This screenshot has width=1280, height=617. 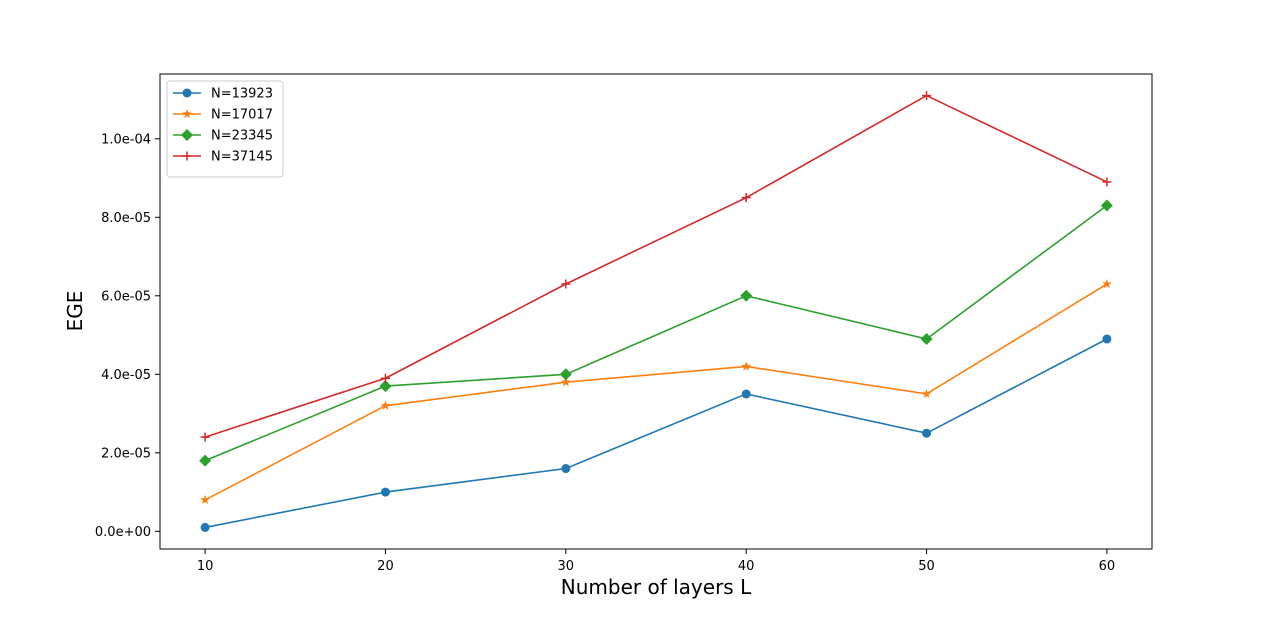 I want to click on legend-label: N=13923, so click(x=242, y=94).